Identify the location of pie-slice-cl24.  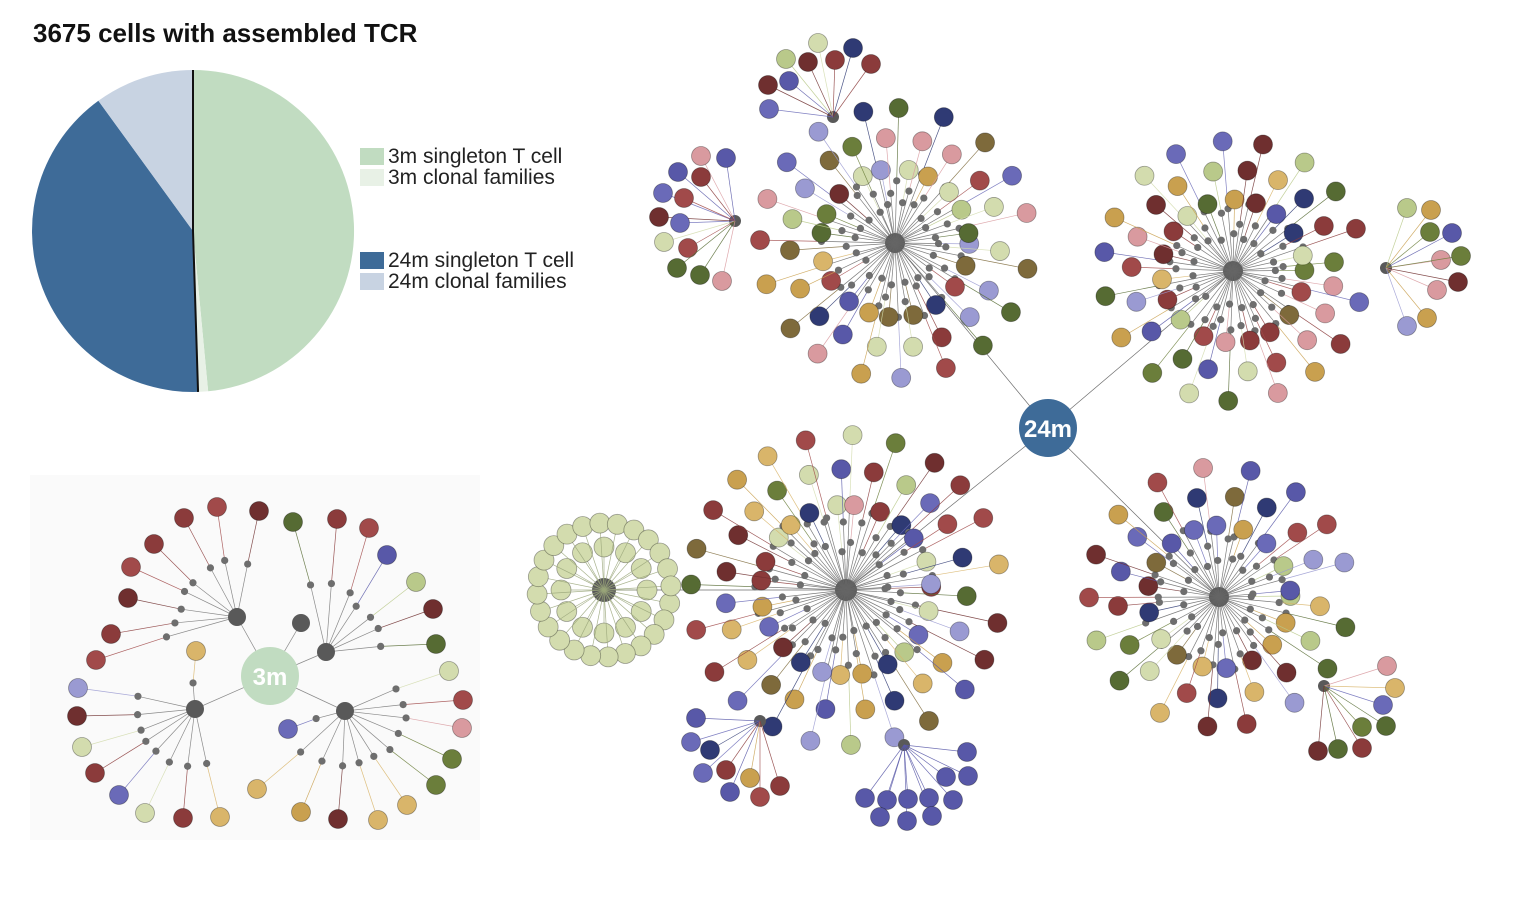
(145, 150).